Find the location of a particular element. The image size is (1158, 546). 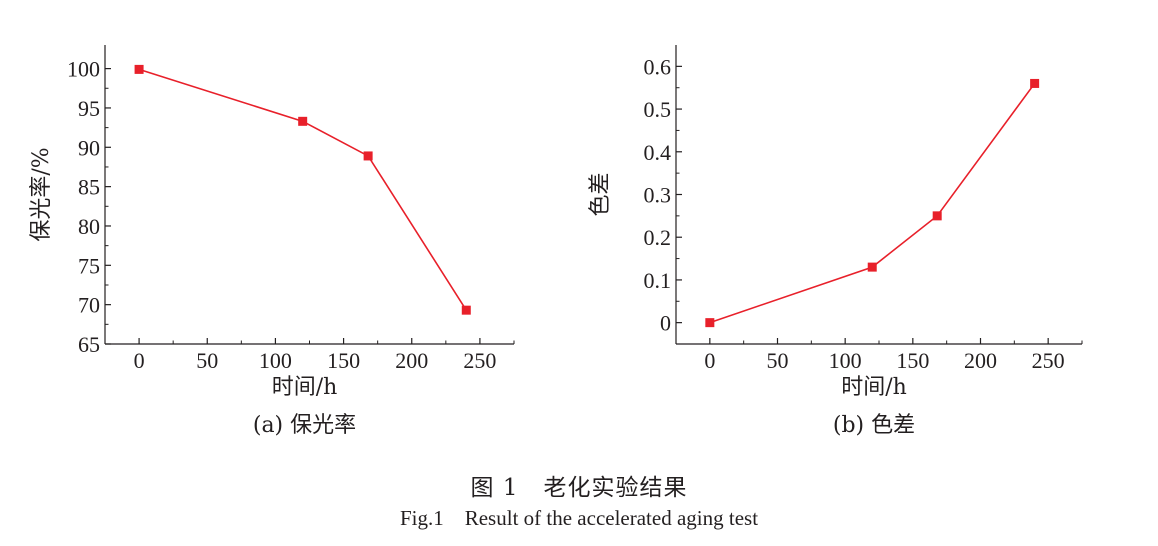

panel-a-y-tick-label: 65 is located at coordinates (89, 344).